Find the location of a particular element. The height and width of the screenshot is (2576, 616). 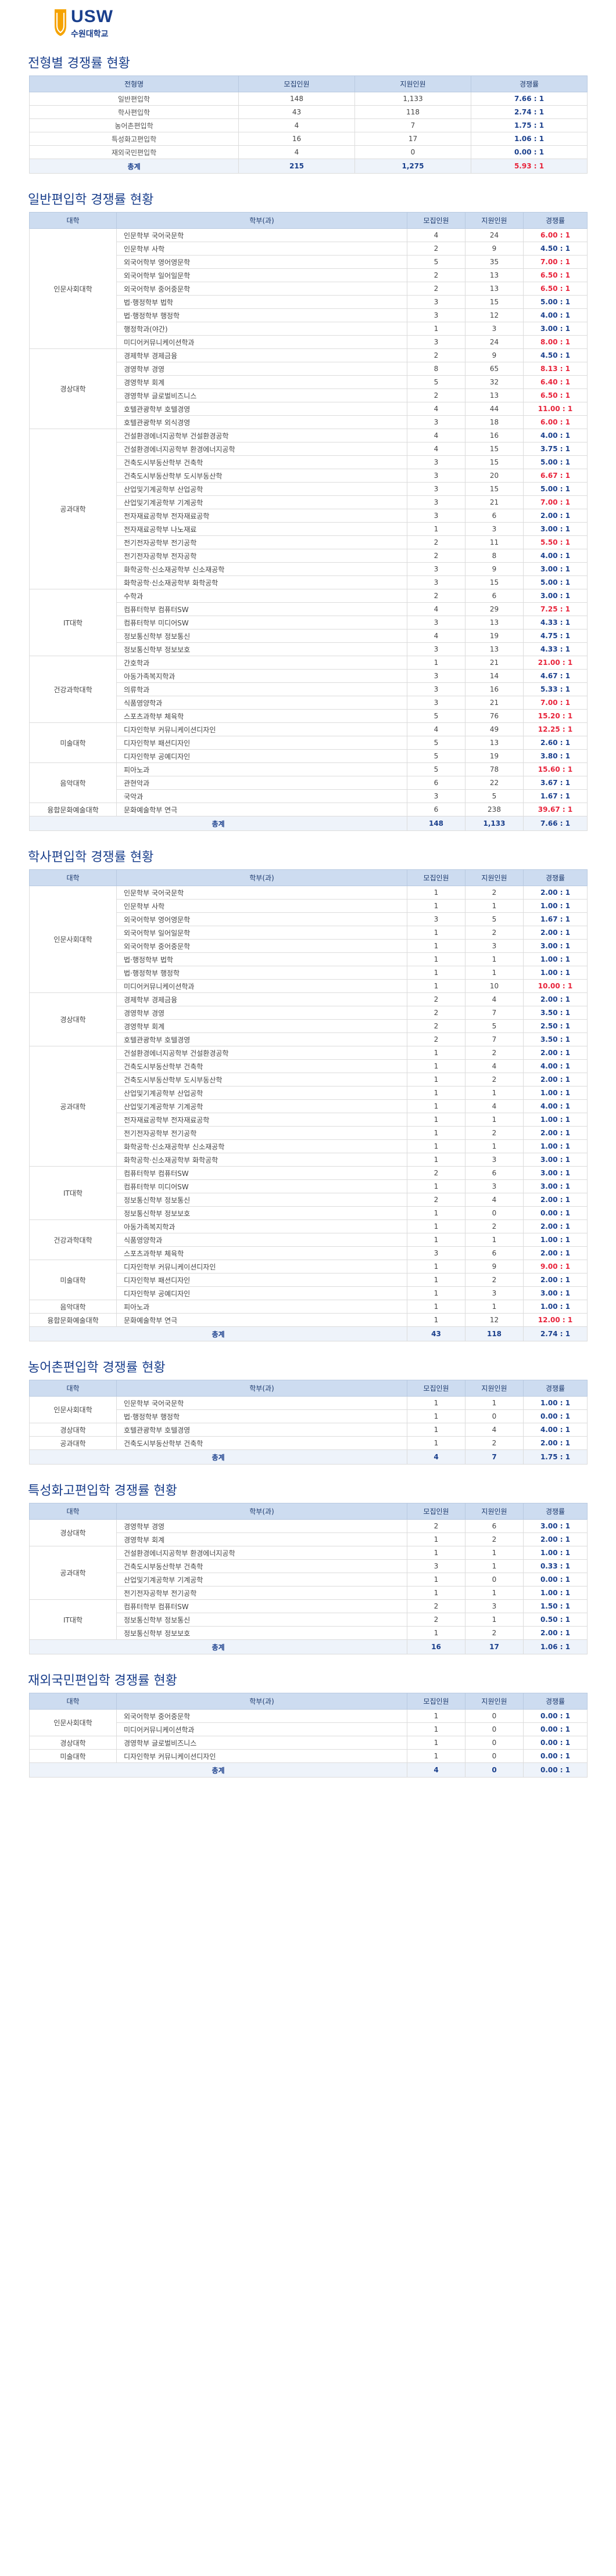

total-quota: 43 is located at coordinates (436, 1333).